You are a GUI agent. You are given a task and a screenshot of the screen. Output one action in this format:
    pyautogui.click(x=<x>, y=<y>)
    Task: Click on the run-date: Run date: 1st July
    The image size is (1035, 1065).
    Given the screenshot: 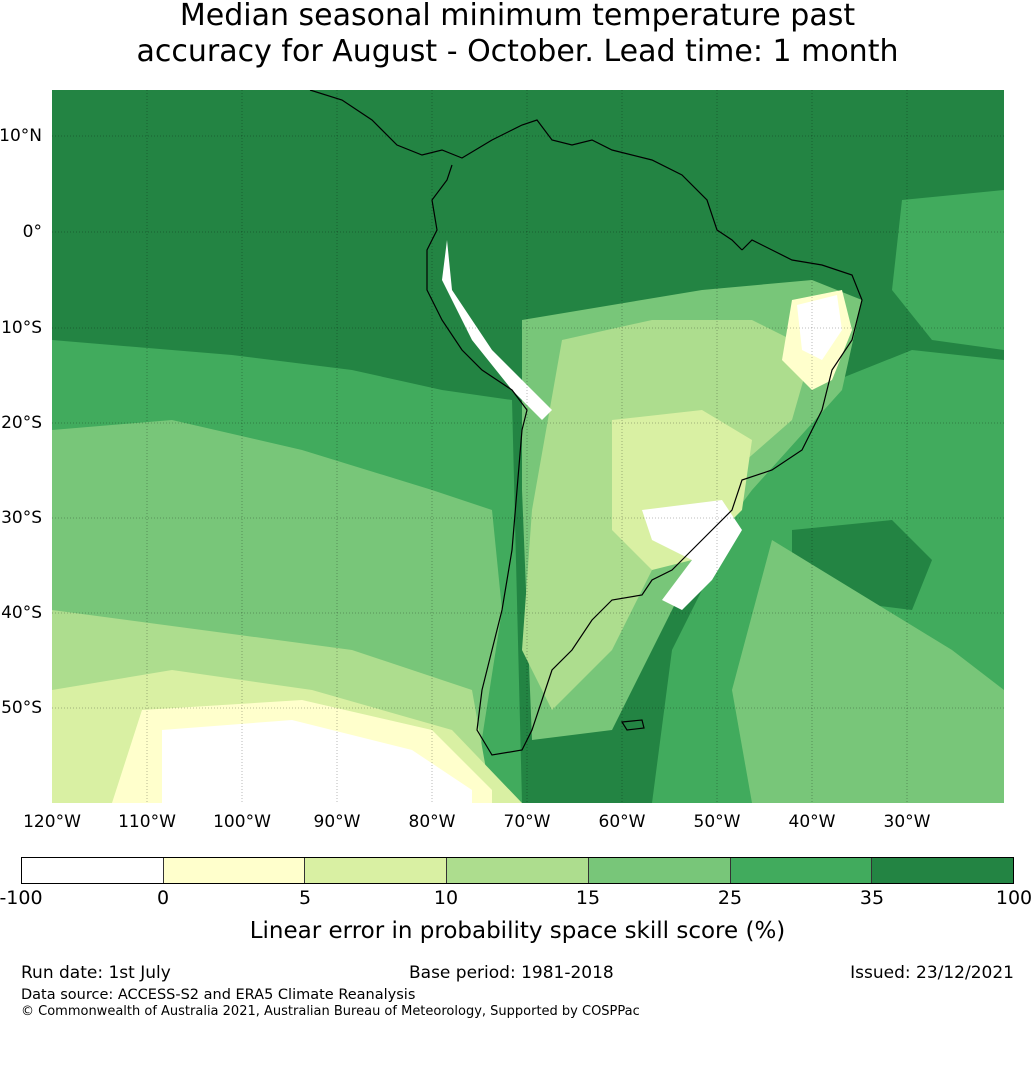 What is the action you would take?
    pyautogui.click(x=96, y=973)
    